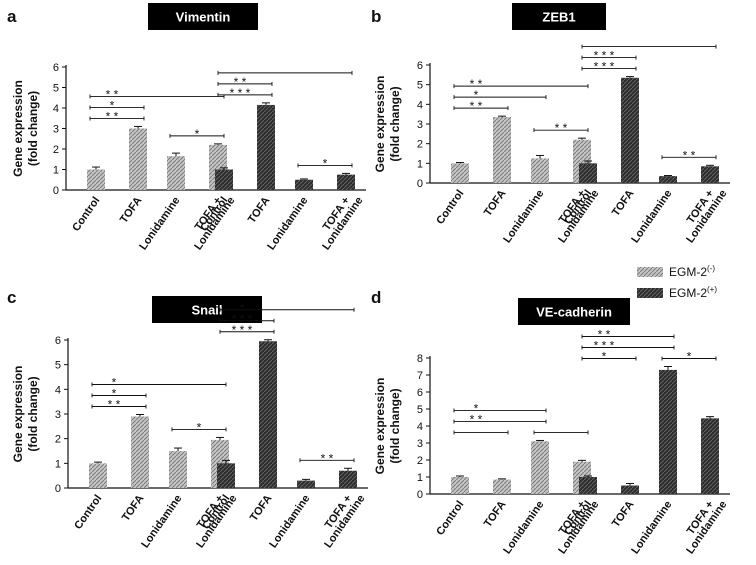  I want to click on panel-title: Vimentin, so click(203, 17).